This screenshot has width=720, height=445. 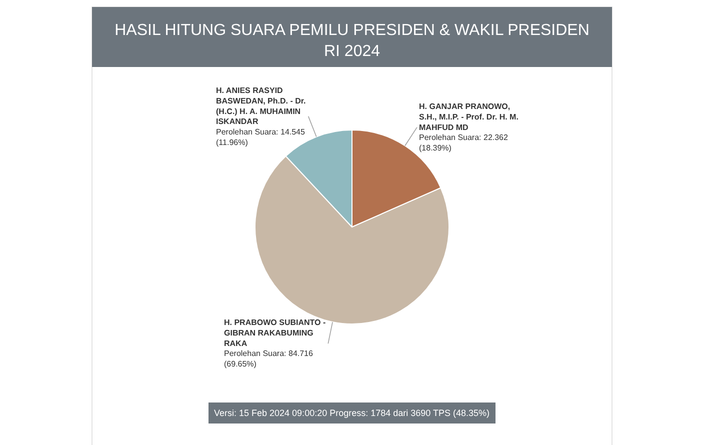 What do you see at coordinates (269, 359) in the screenshot?
I see `data-label: Perolehan Suara: 84.716 (69.65%)` at bounding box center [269, 359].